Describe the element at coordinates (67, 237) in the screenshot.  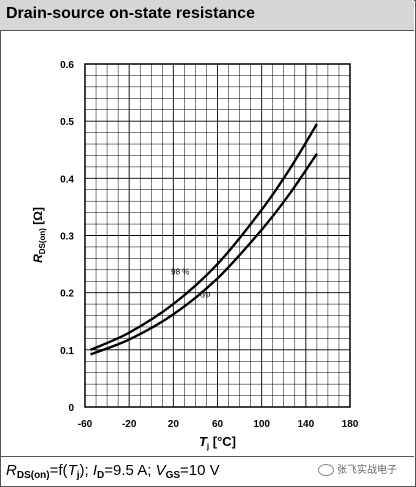
I see `y-tick-label: 0.3` at that location.